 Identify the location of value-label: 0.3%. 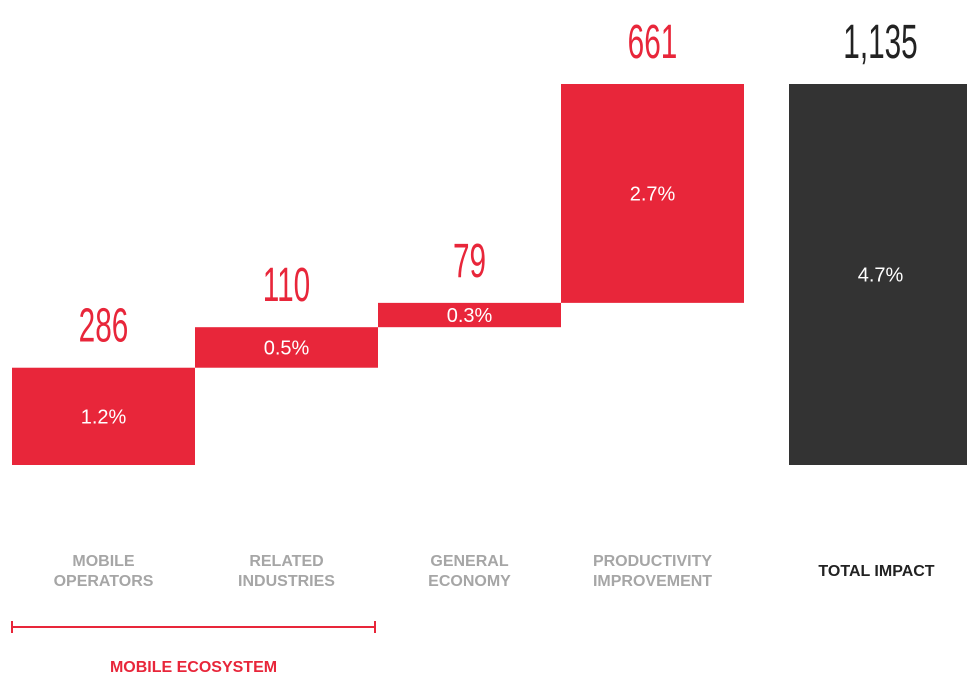
(470, 316).